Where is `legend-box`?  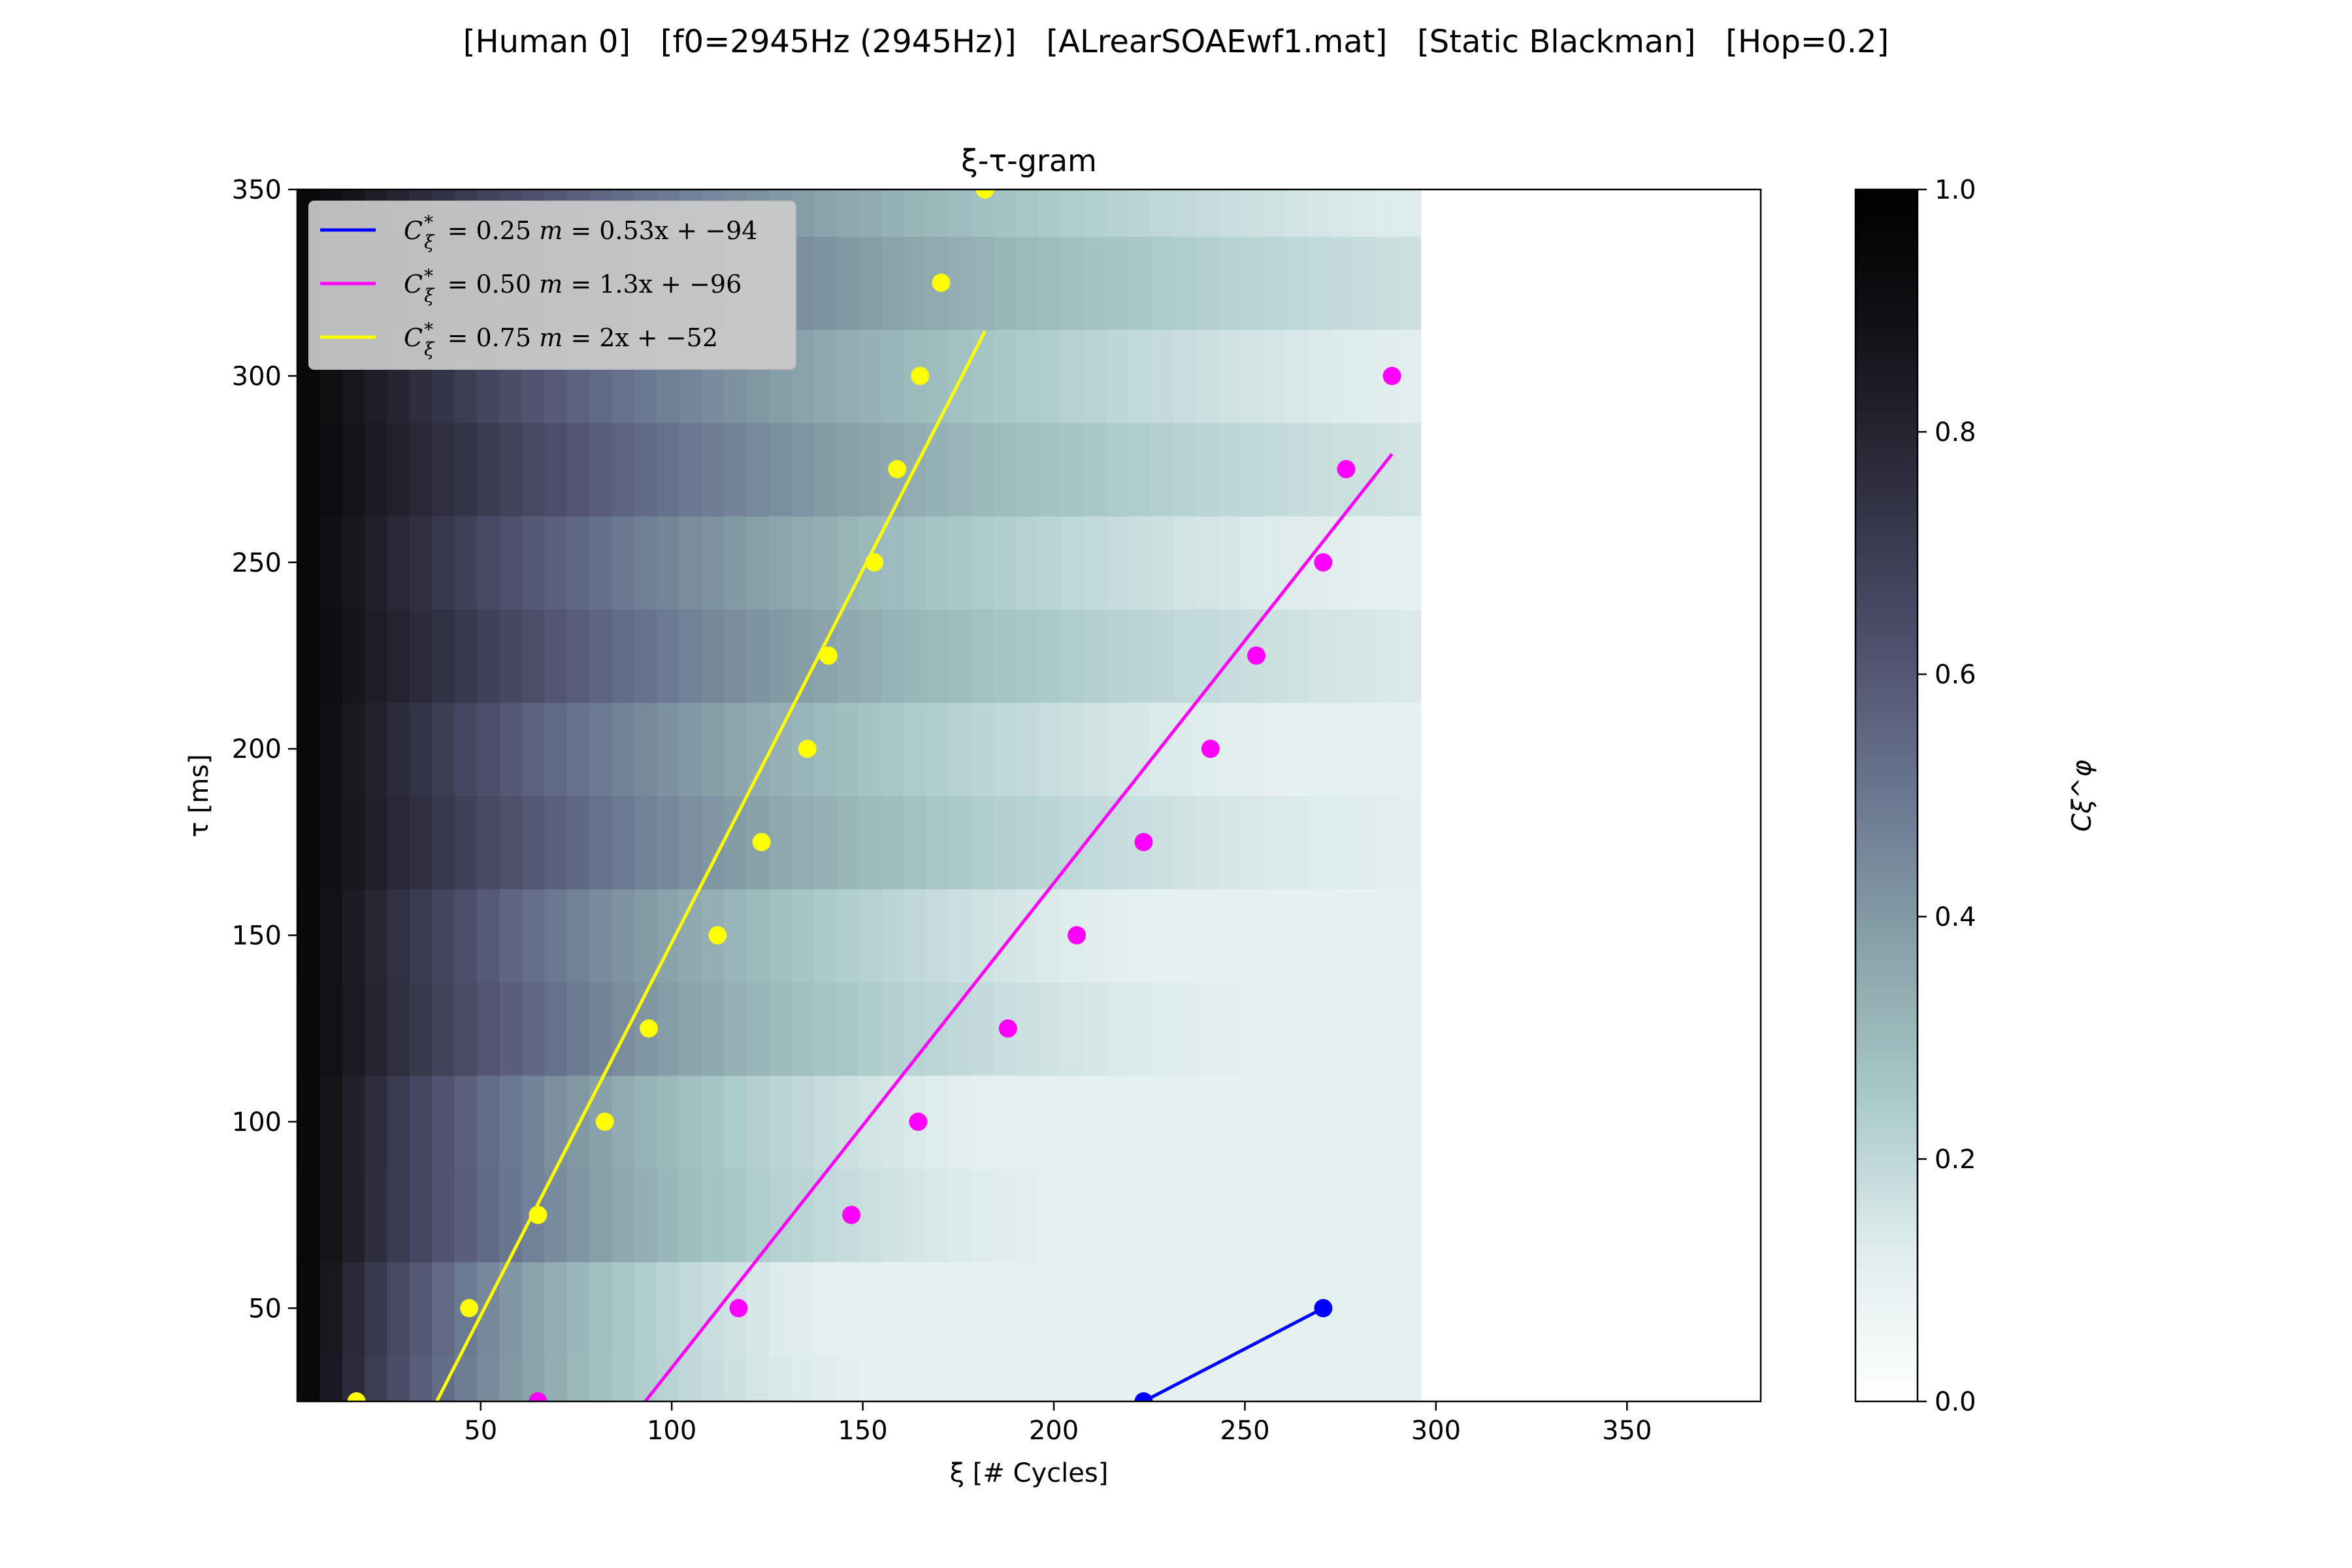
legend-box is located at coordinates (552, 285).